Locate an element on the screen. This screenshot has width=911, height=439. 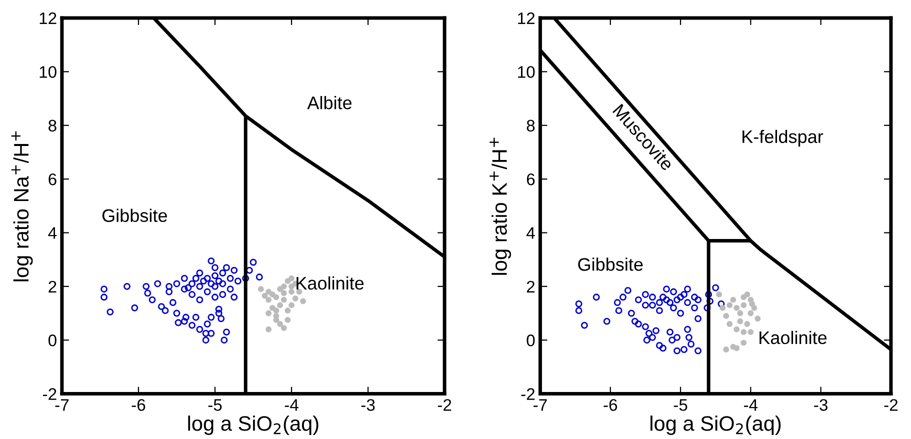
y-axis-title: log ratio Na$^{+}$/H$^{+}$ is located at coordinates (22, 206).